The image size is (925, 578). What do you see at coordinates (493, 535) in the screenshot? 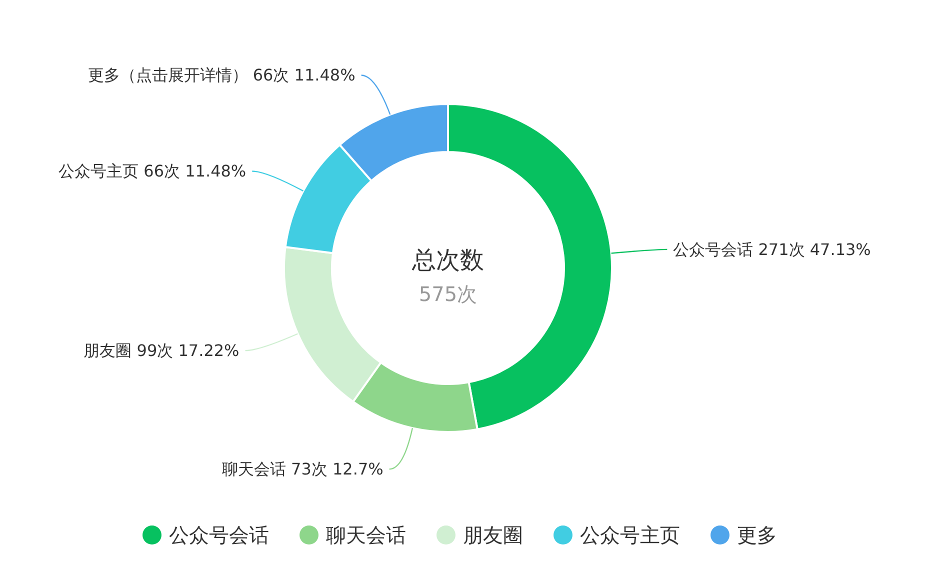
I see `legend-label: 朋友圈` at bounding box center [493, 535].